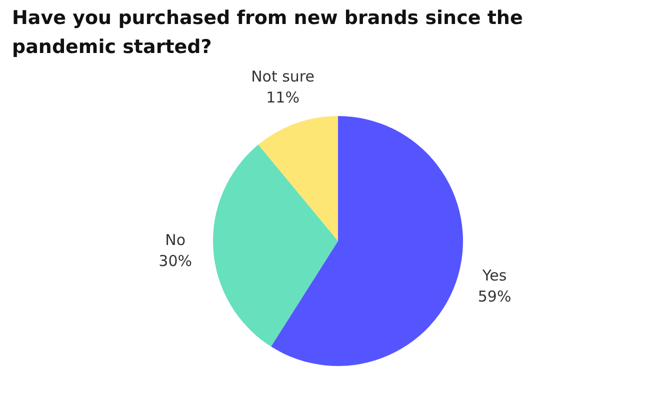 The image size is (650, 407). Describe the element at coordinates (495, 296) in the screenshot. I see `data-label: 59%` at that location.